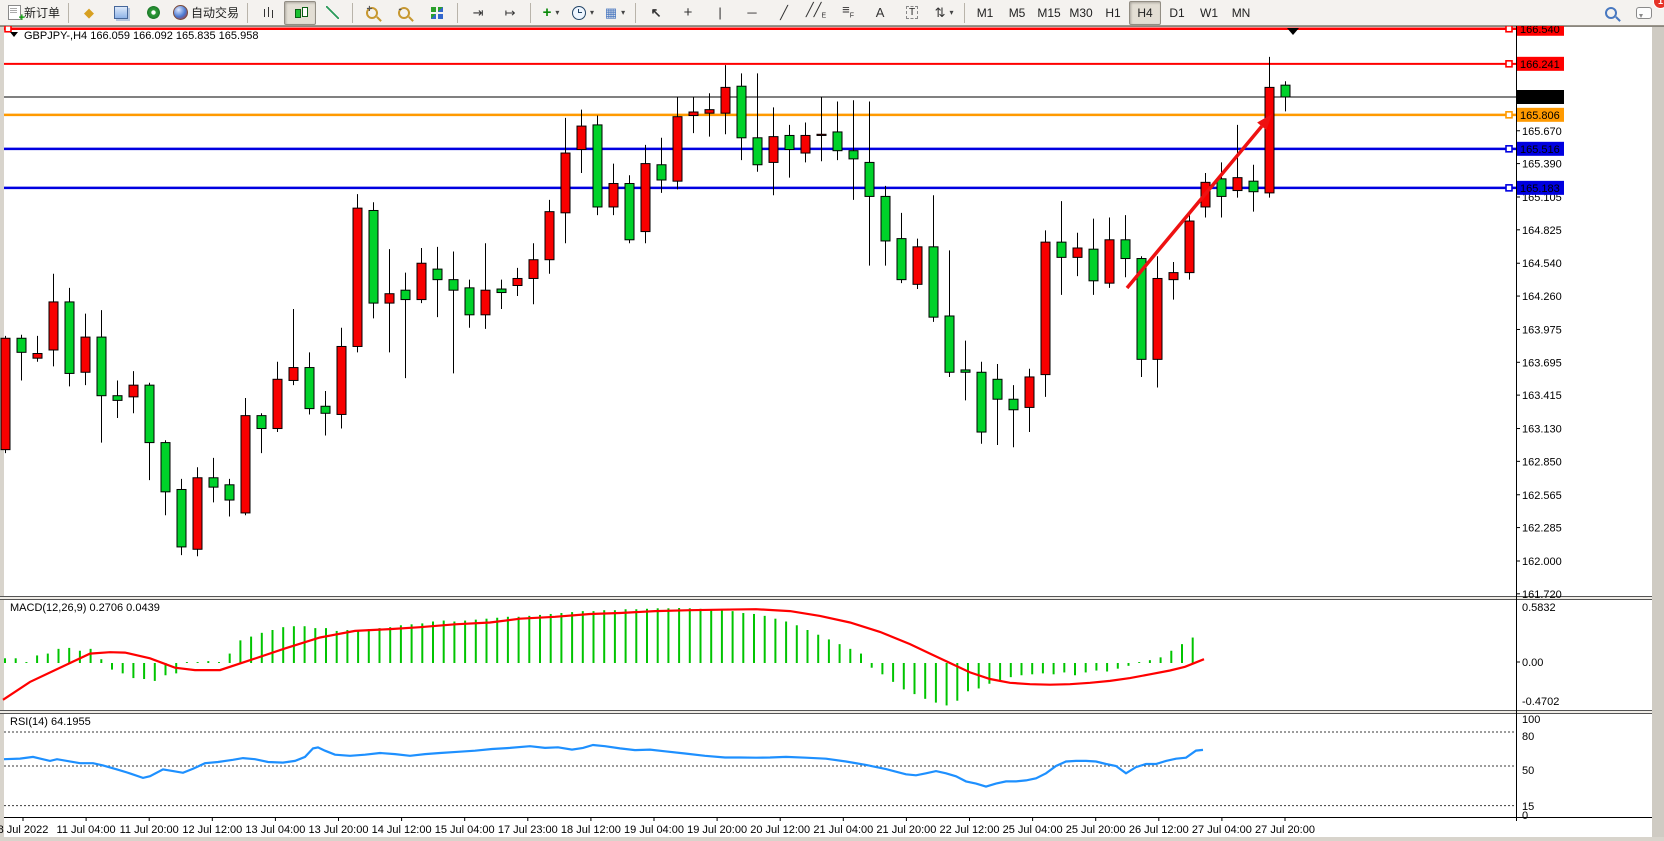 This screenshot has width=1664, height=841. I want to click on templates-button: ▦ ▾, so click(615, 13).